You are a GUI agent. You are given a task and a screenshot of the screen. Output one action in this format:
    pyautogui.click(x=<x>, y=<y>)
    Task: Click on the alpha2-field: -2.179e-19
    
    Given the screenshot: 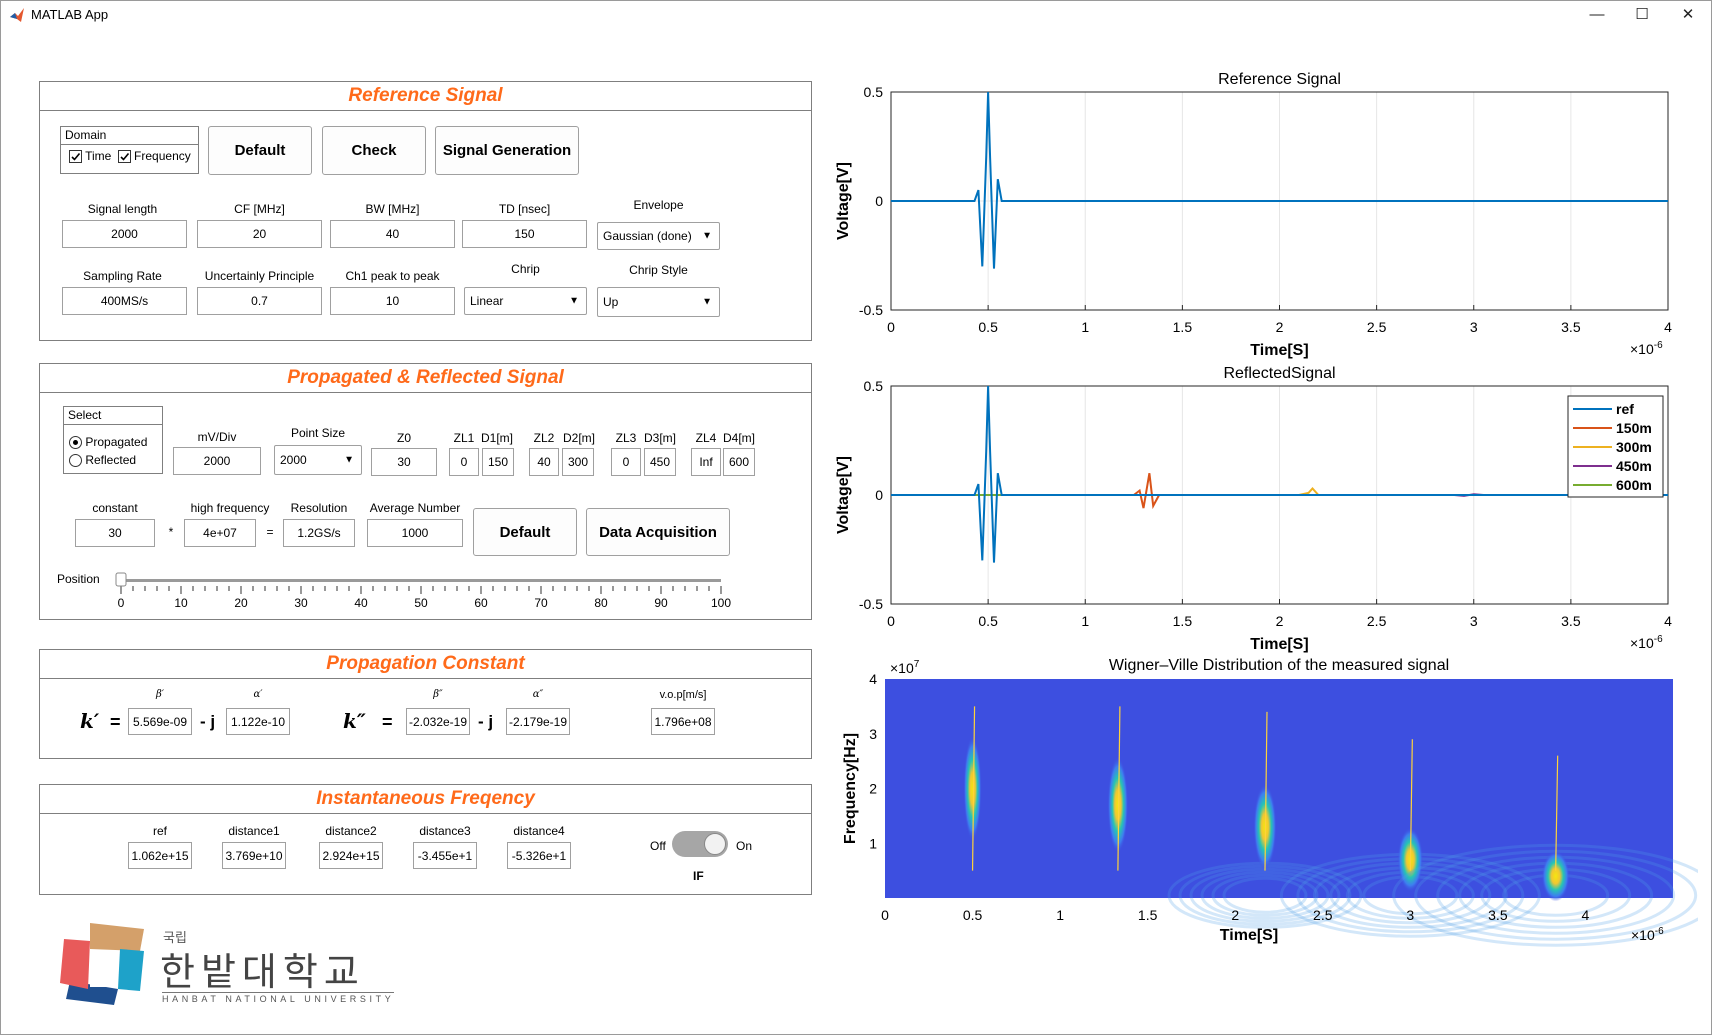 What is the action you would take?
    pyautogui.click(x=538, y=721)
    